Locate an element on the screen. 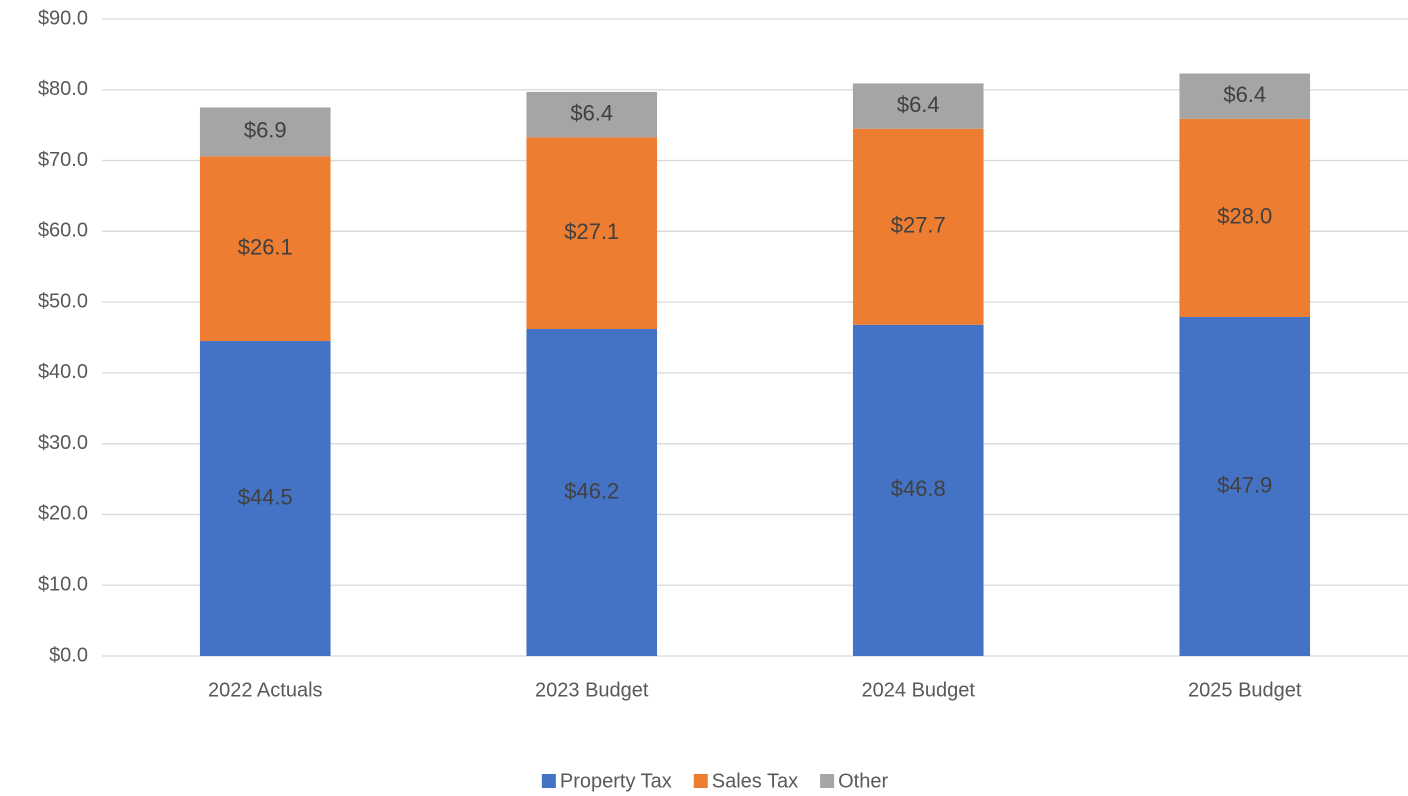 This screenshot has width=1408, height=796. y-tick-label: $30.0 is located at coordinates (63, 443).